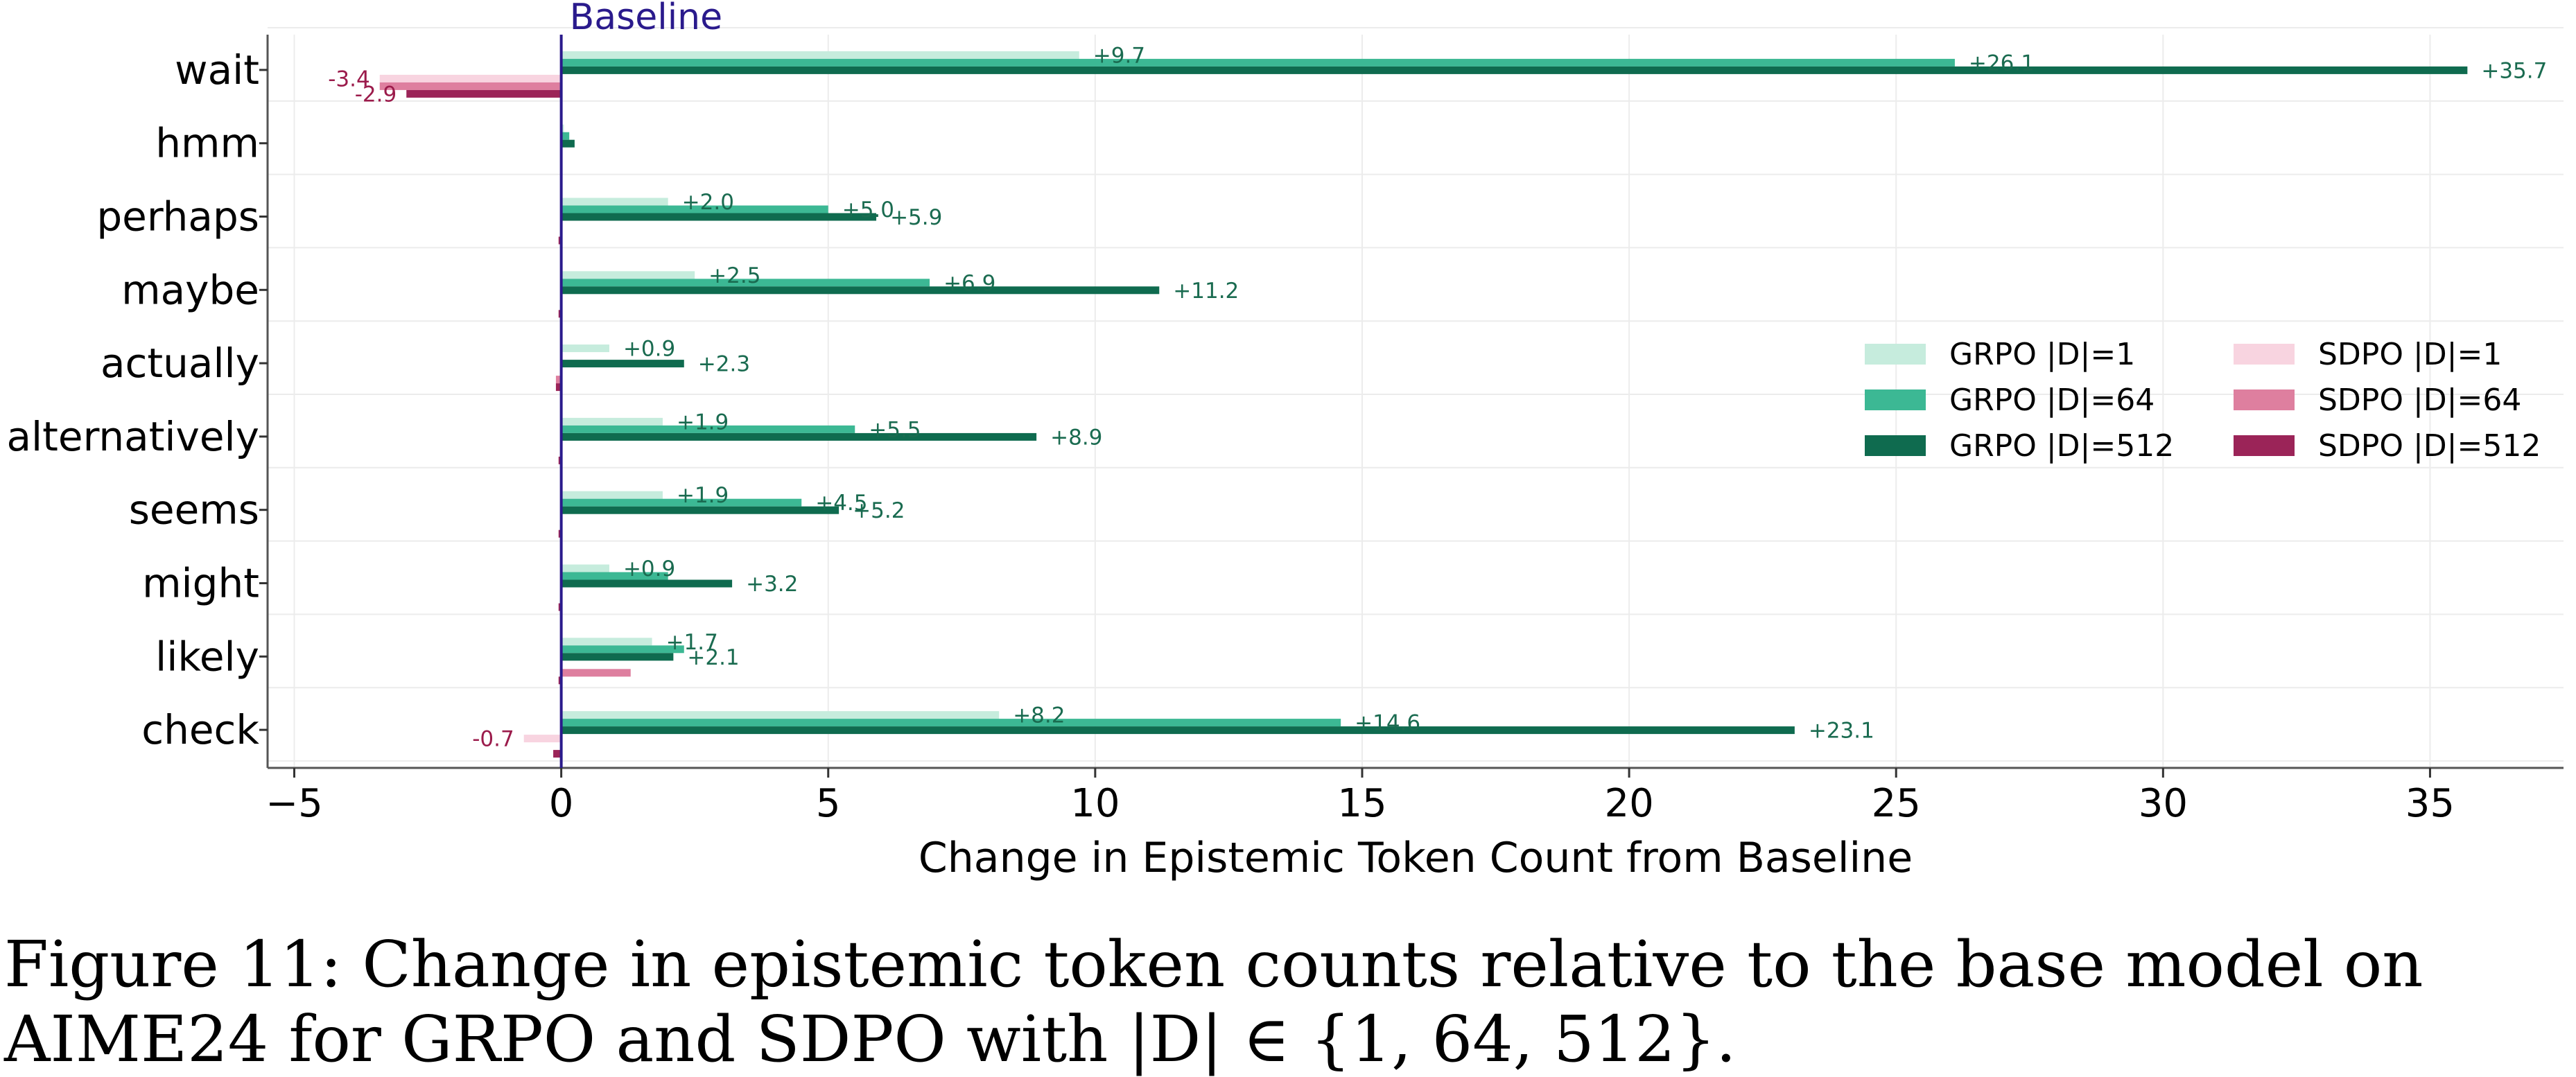  Describe the element at coordinates (1361, 803) in the screenshot. I see `x-tick-label-4: 15` at that location.